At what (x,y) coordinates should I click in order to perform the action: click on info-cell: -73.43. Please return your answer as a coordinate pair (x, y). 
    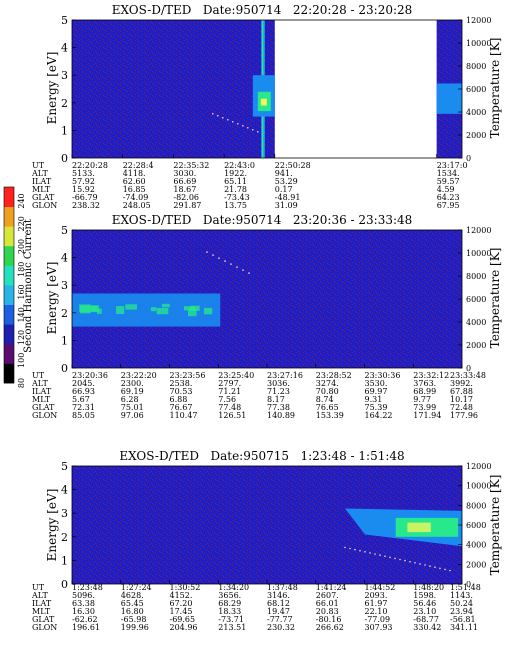
    Looking at the image, I should click on (237, 197).